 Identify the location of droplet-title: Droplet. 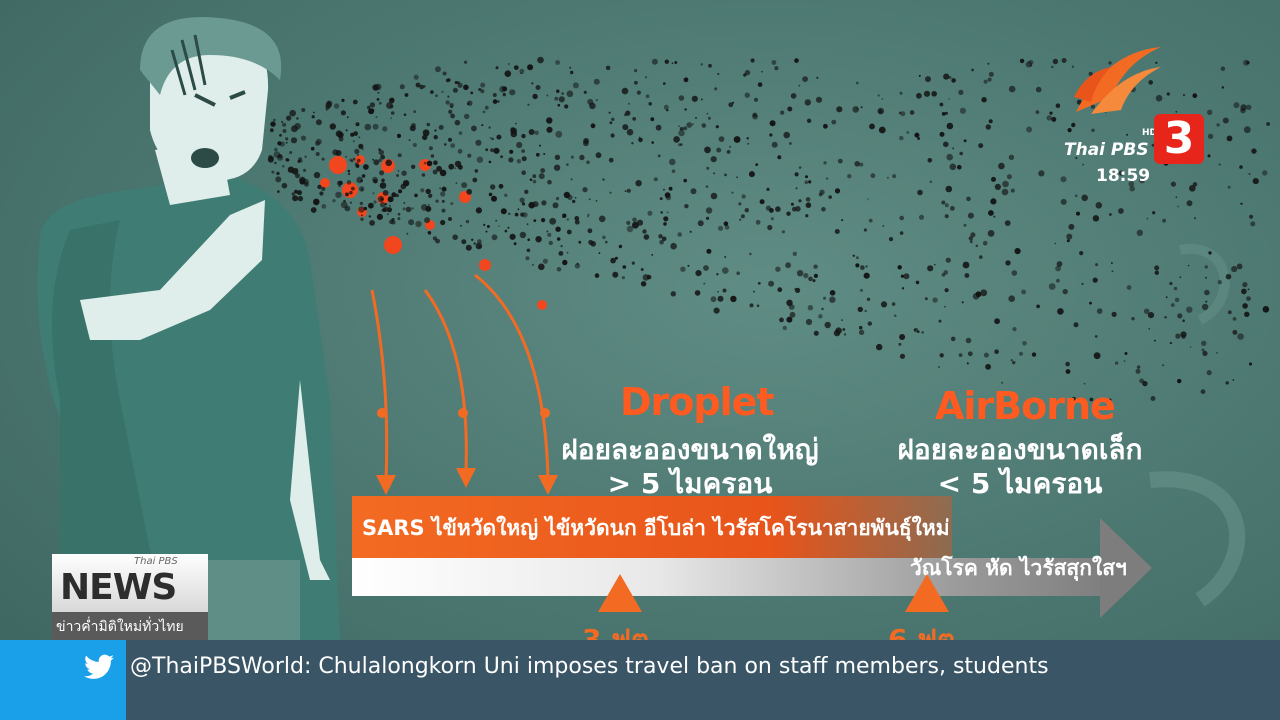
(697, 402).